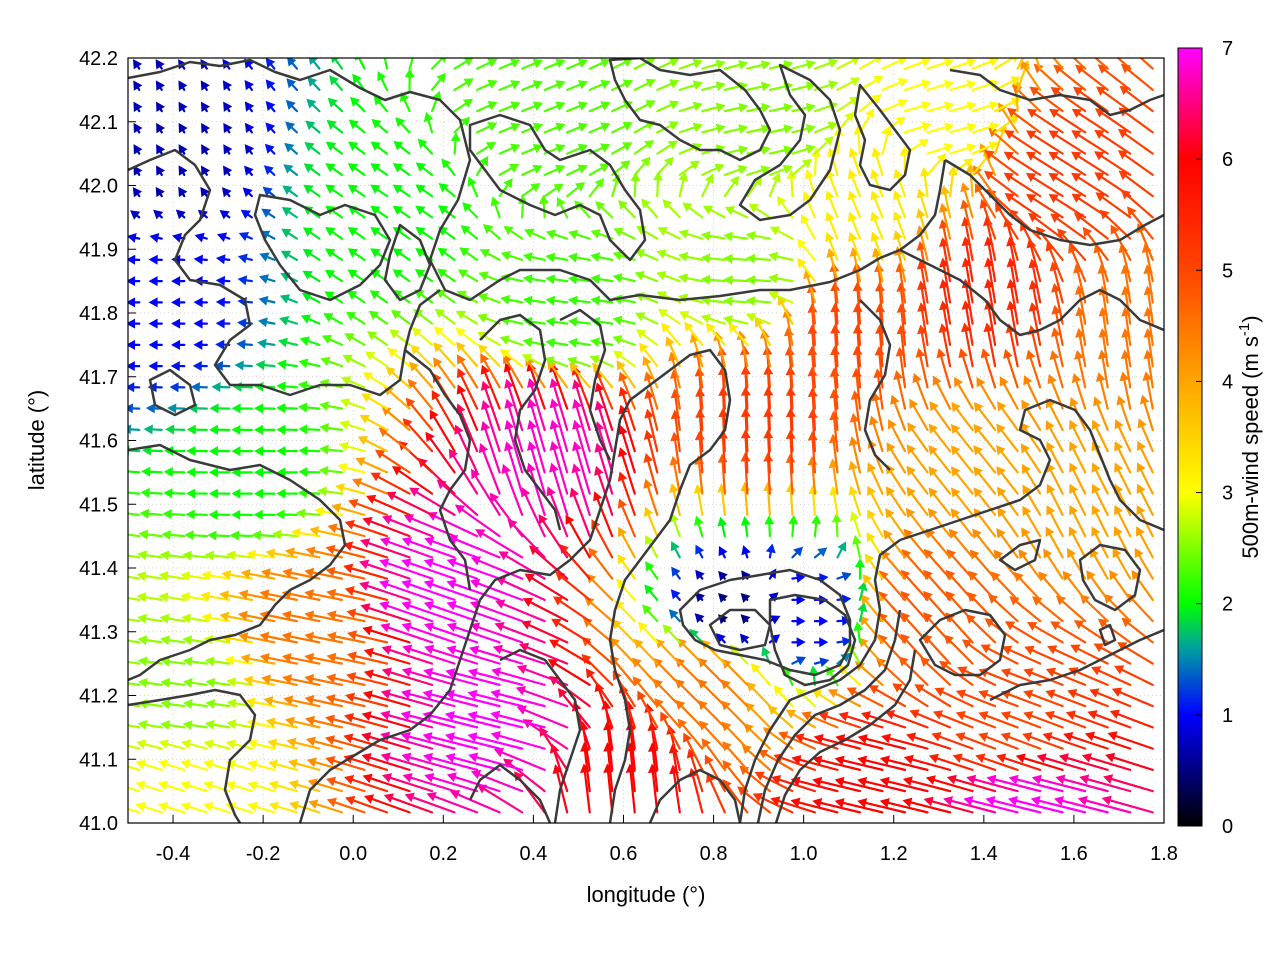 This screenshot has width=1280, height=960. Describe the element at coordinates (1250, 318) in the screenshot. I see `colorbar-label-end: )` at that location.